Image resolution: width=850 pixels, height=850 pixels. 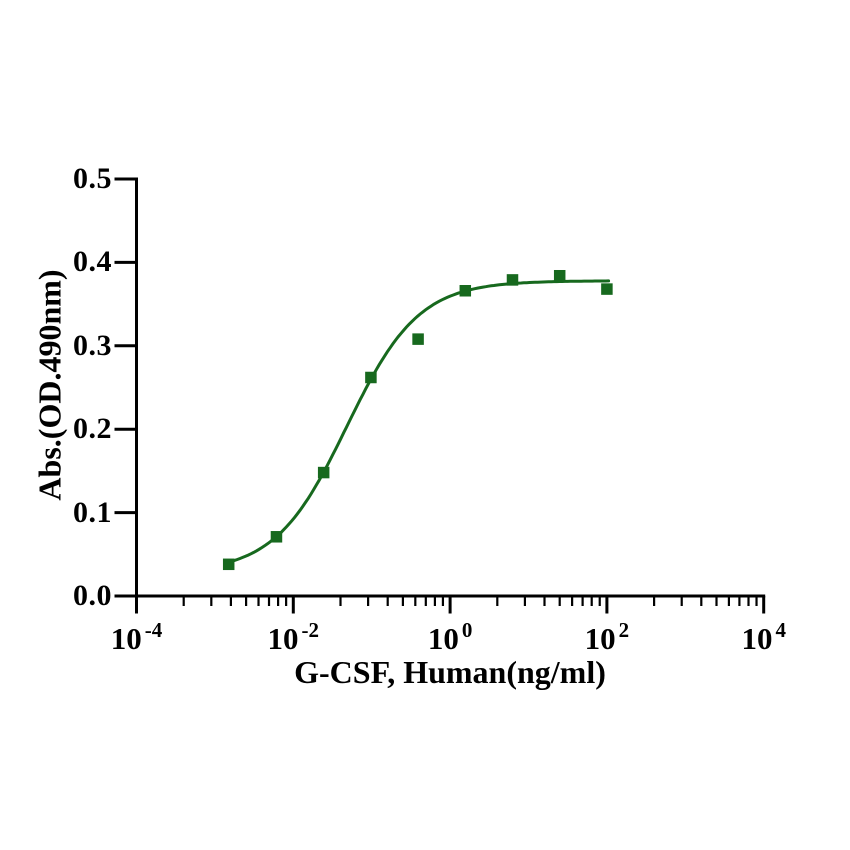 What do you see at coordinates (92, 262) in the screenshot?
I see `y-tick-label: 0.4` at bounding box center [92, 262].